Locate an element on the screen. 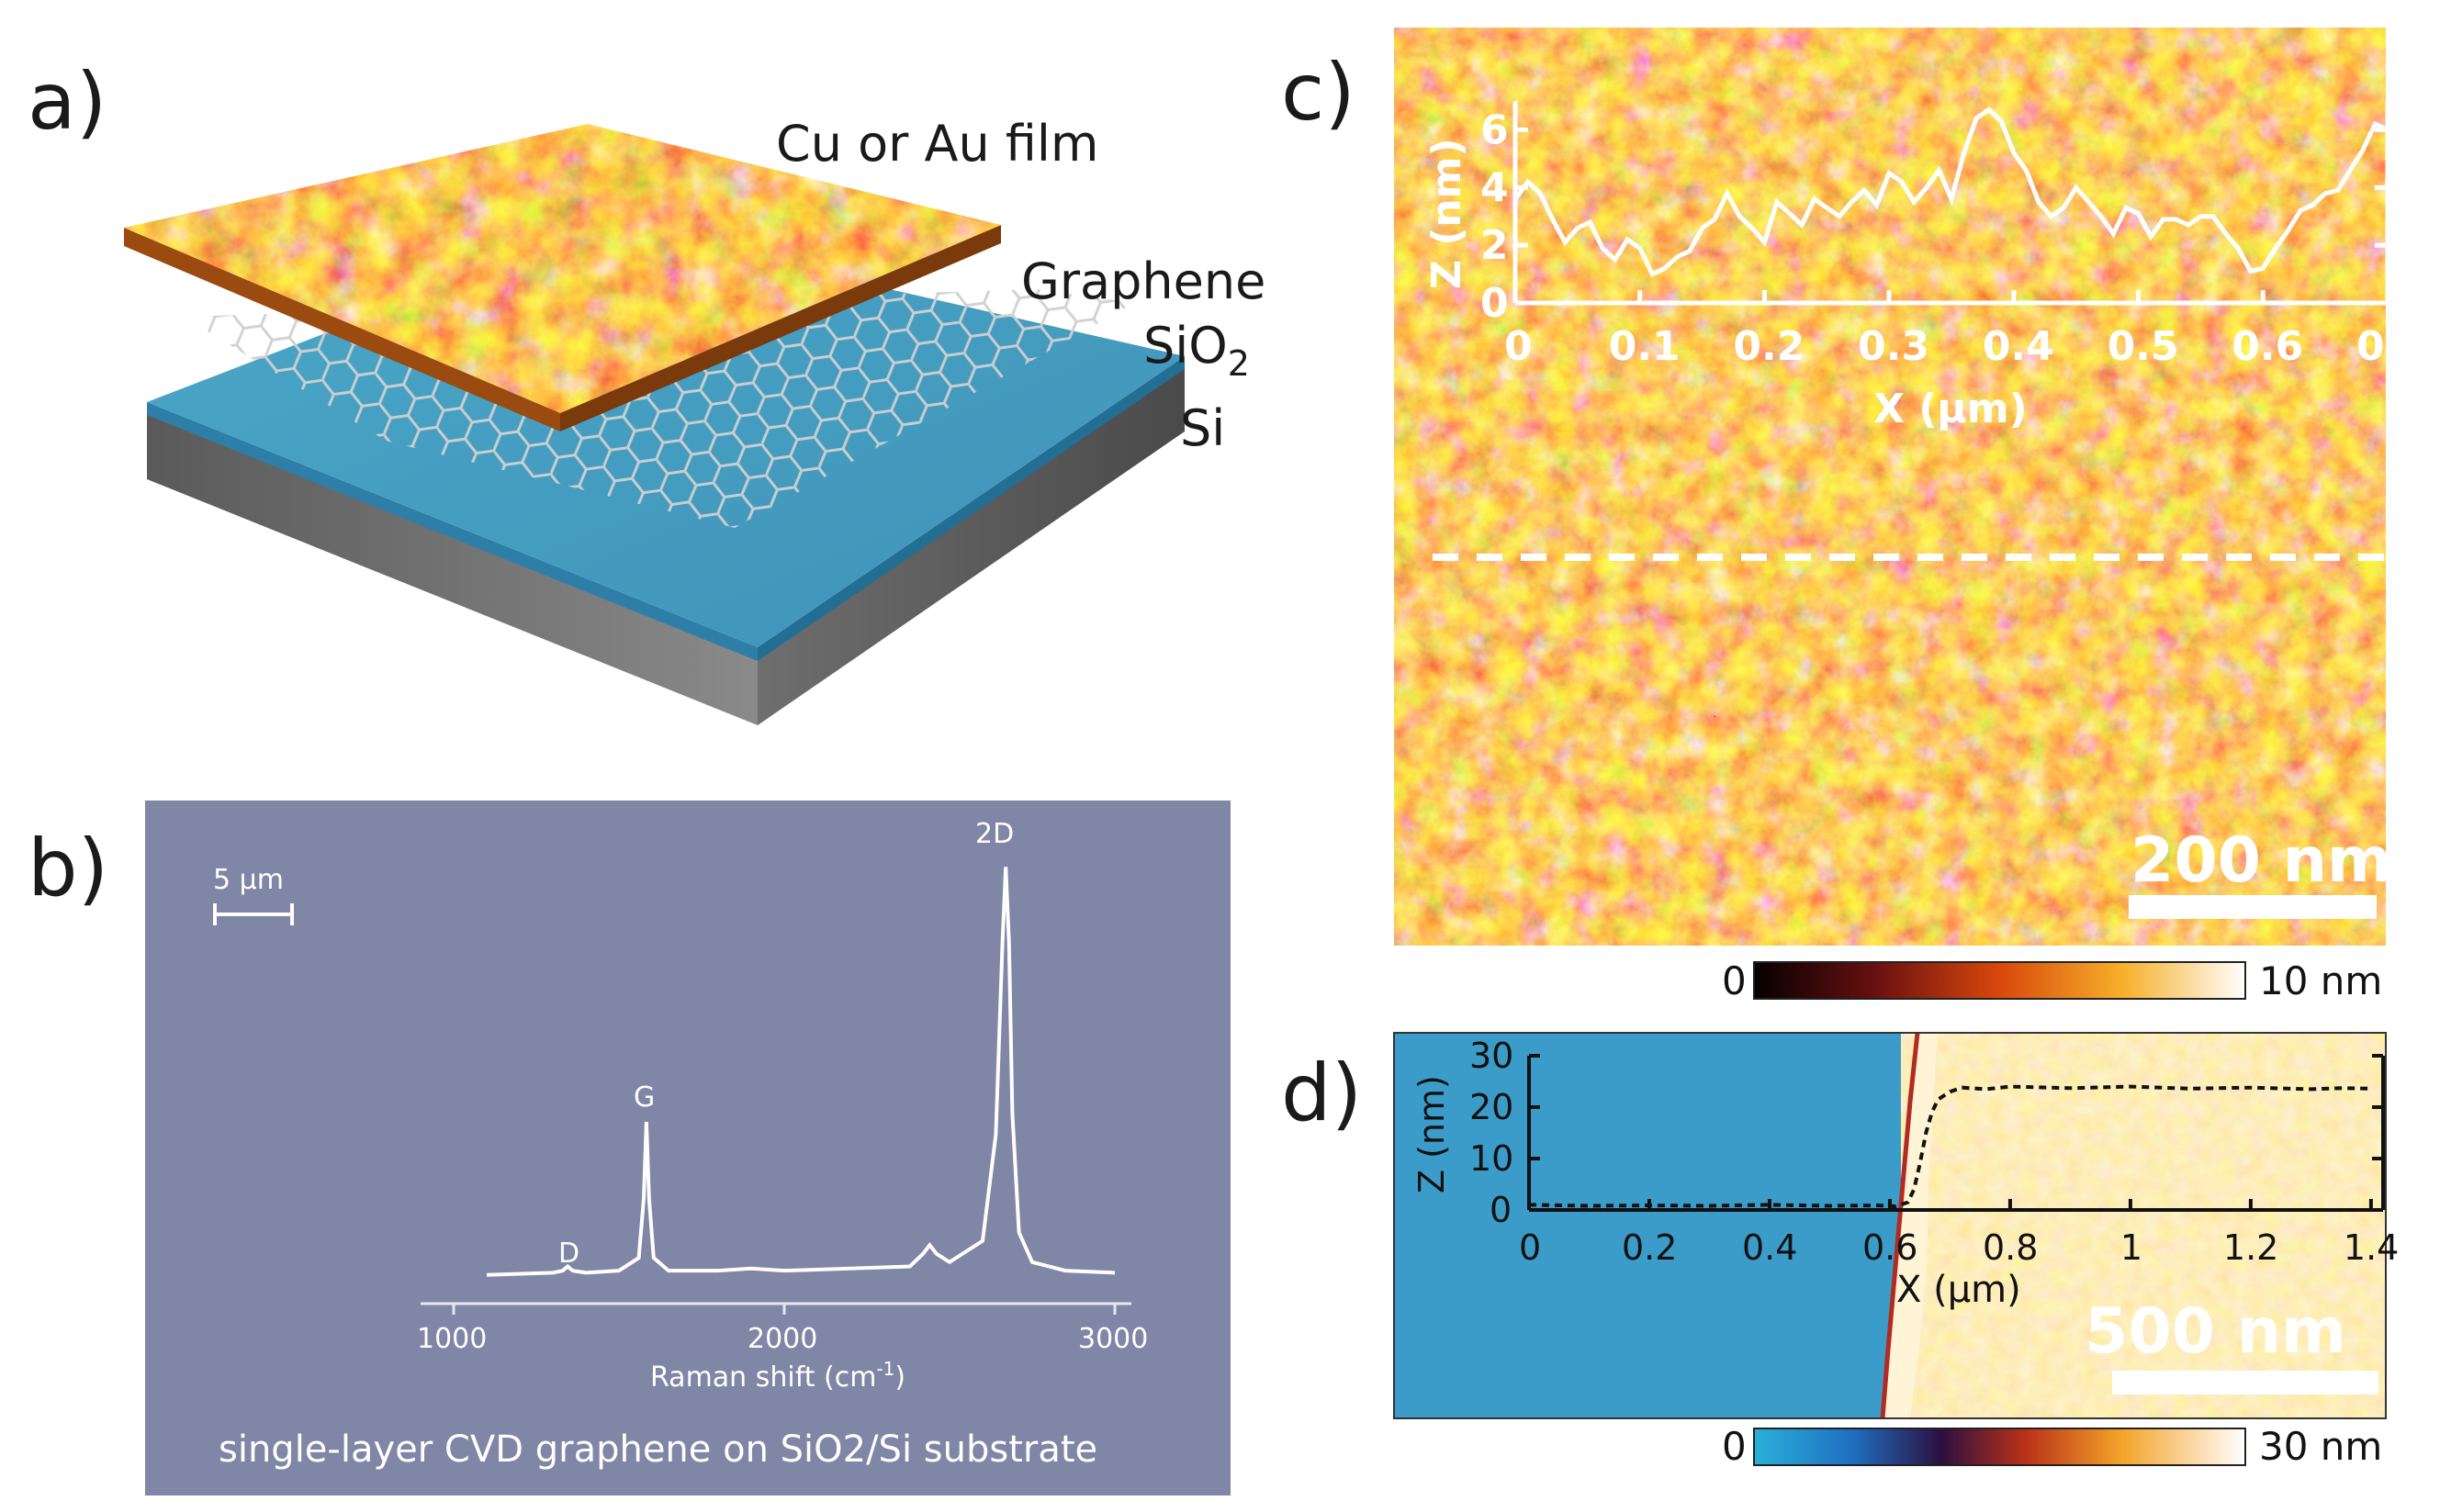  si-side-front is located at coordinates (452, 569).